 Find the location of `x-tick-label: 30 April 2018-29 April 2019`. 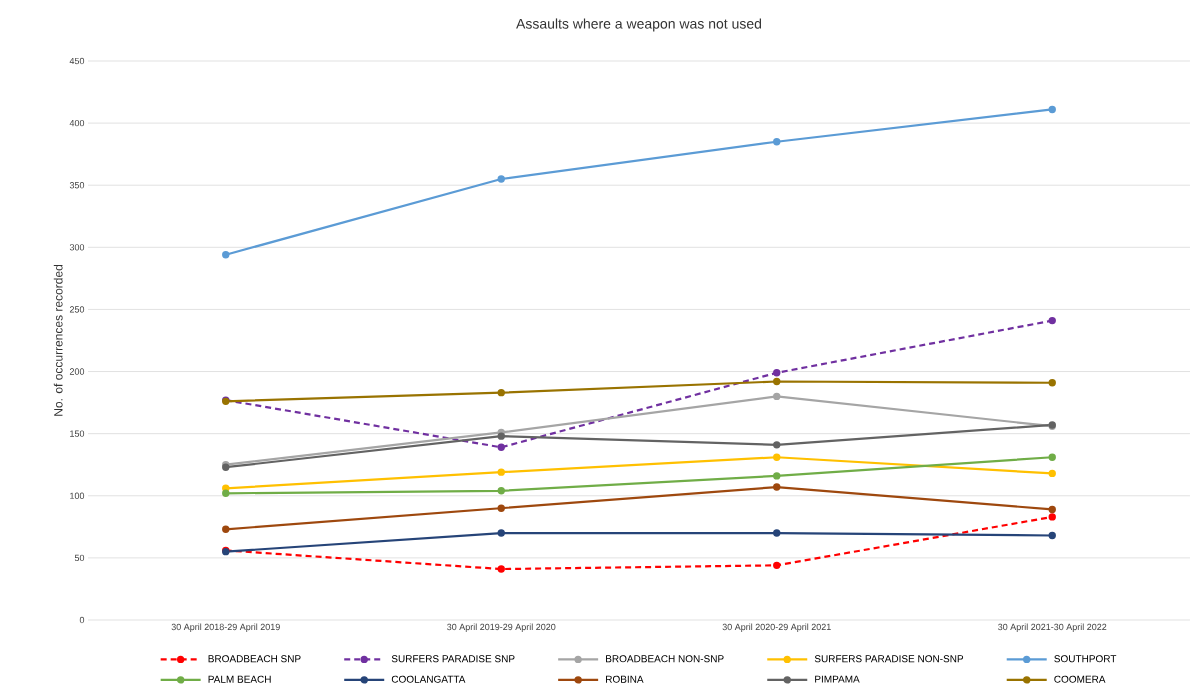

x-tick-label: 30 April 2018-29 April 2019 is located at coordinates (225, 627).